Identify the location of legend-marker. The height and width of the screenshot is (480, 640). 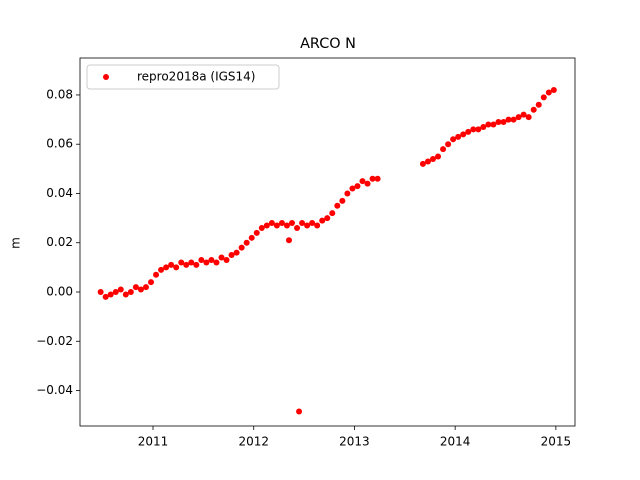
(106, 77).